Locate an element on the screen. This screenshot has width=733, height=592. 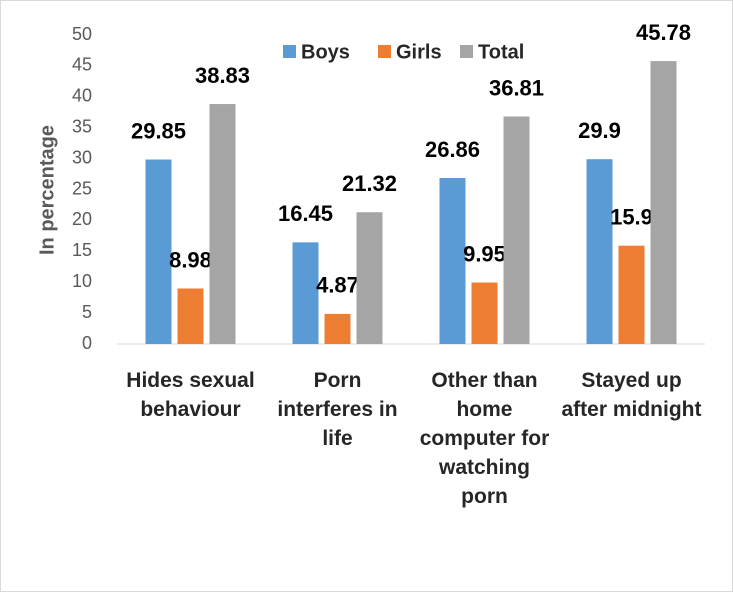
y-tick-label: 25 is located at coordinates (82, 188).